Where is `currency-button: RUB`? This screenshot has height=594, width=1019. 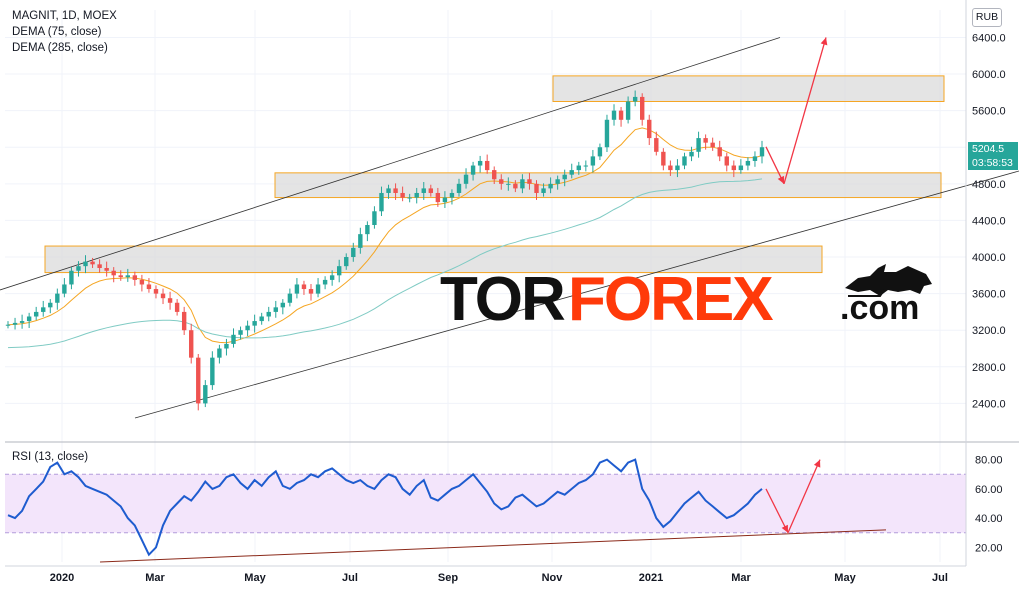
currency-button: RUB is located at coordinates (987, 17).